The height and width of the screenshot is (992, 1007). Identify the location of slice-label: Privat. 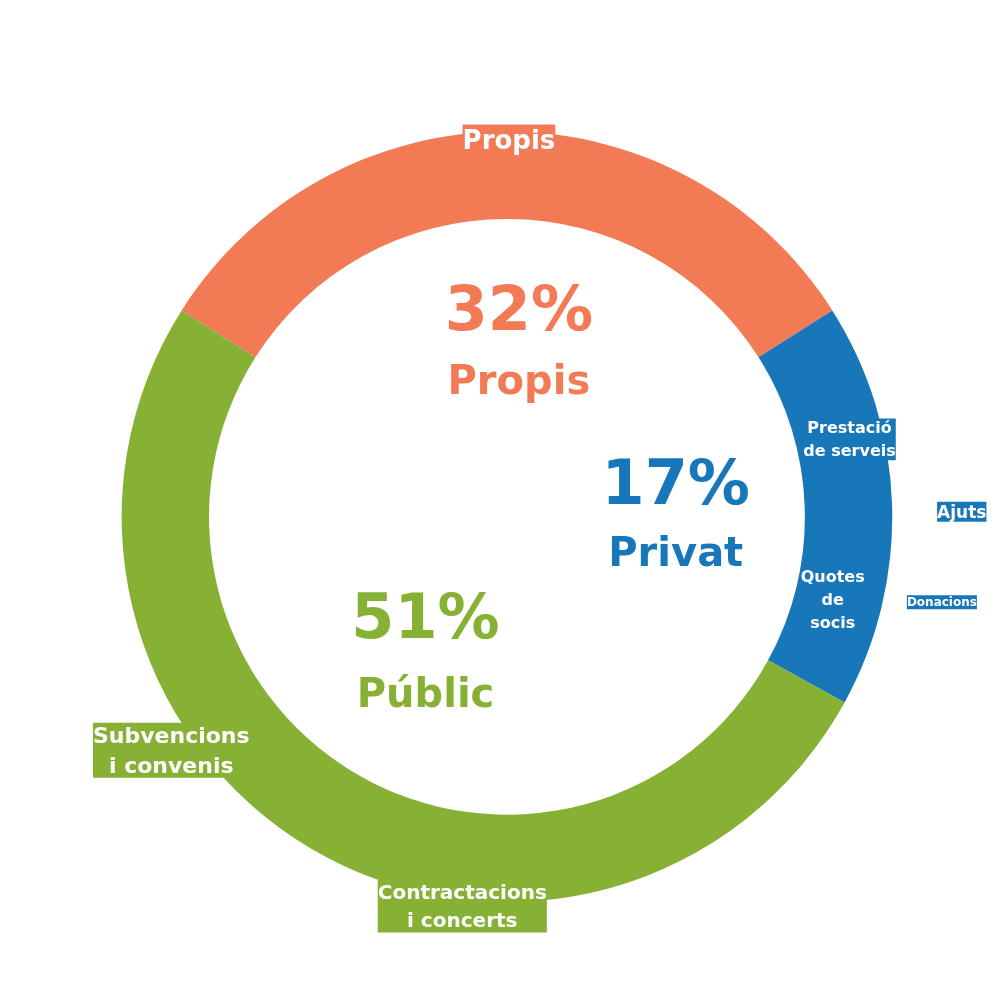
(676, 551).